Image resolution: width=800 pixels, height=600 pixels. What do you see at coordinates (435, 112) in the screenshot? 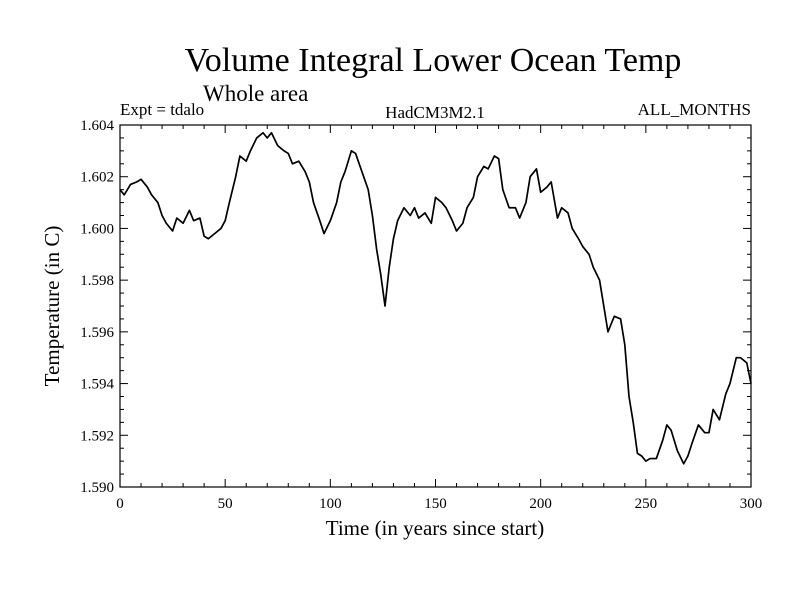
I see `model-label: HadCM3M2.1` at bounding box center [435, 112].